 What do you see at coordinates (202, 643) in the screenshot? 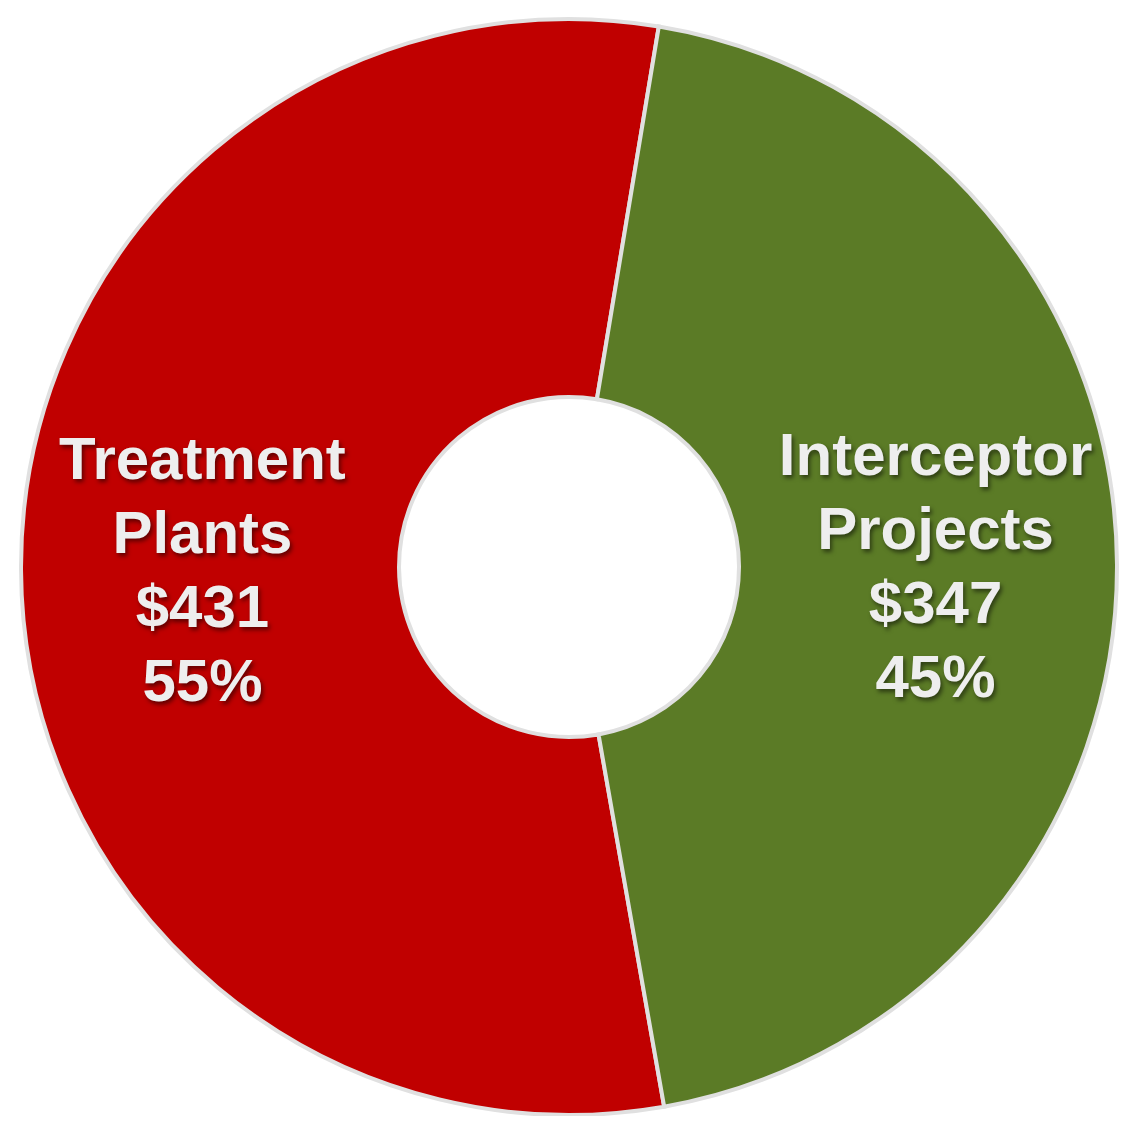
I see `data-label: $431 55%` at bounding box center [202, 643].